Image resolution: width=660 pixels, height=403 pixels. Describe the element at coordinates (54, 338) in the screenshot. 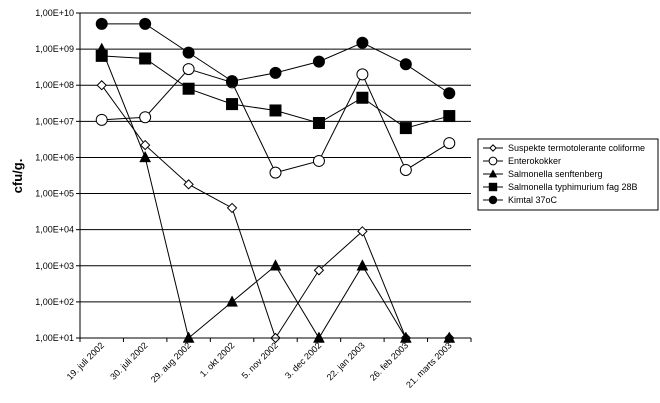

I see `y-tick-label: 1,00E+01` at that location.